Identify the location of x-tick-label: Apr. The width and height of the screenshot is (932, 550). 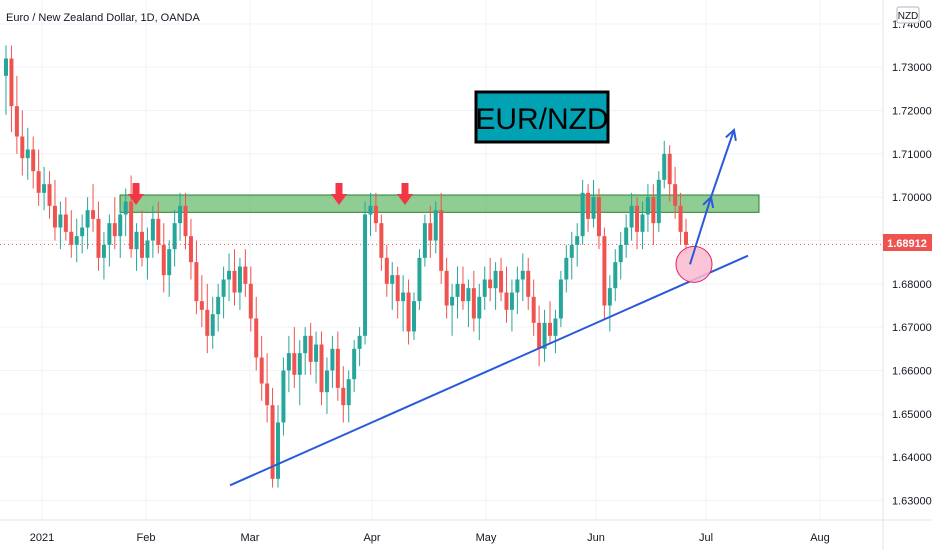
(371, 538).